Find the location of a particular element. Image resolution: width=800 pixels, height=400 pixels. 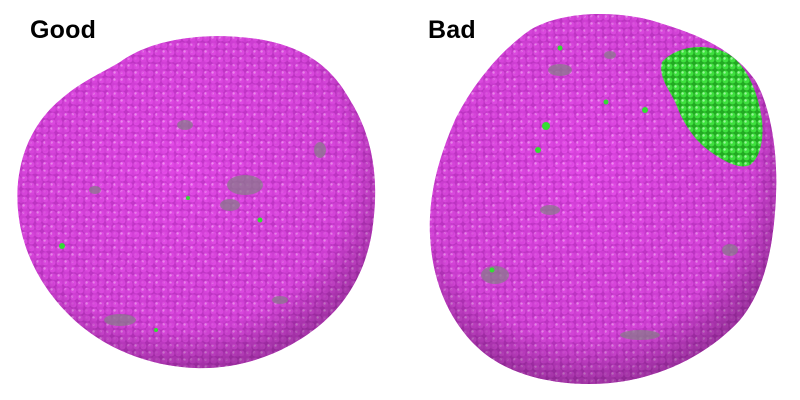

bad-label: Bad is located at coordinates (452, 30).